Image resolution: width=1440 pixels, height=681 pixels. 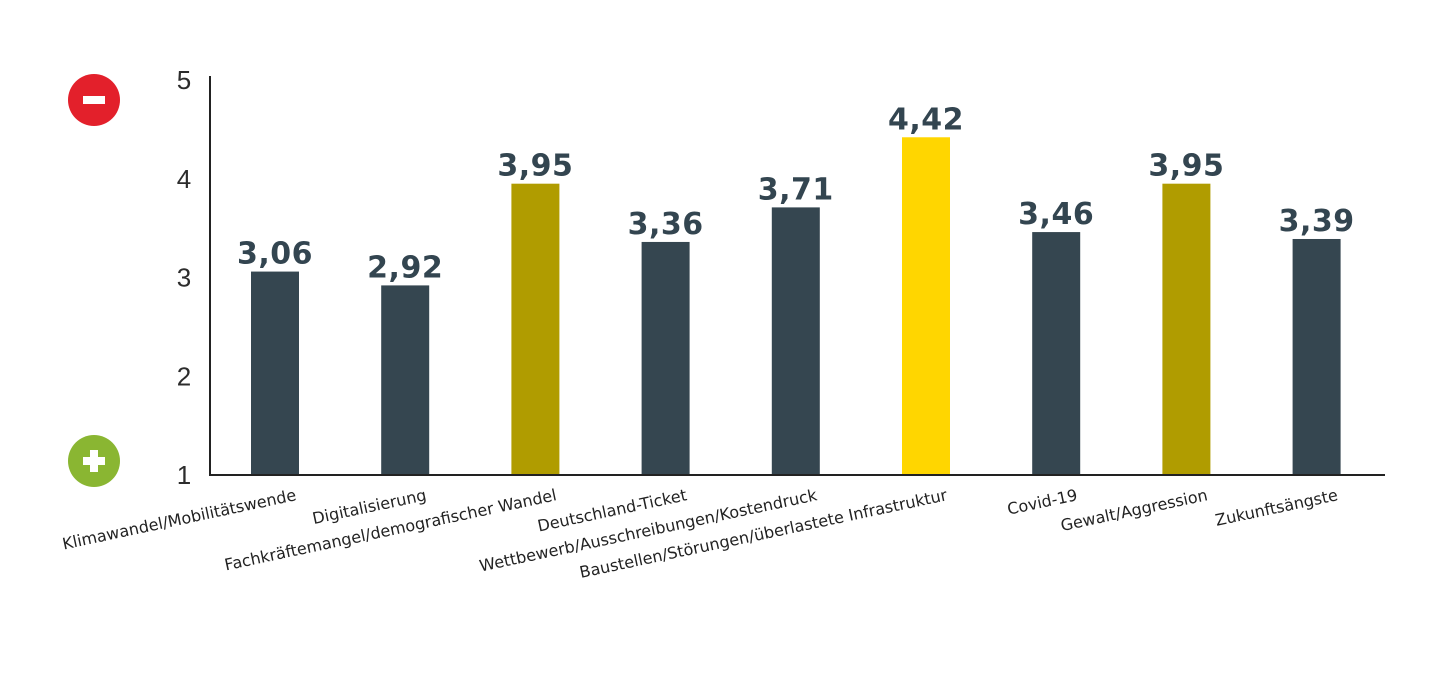 What do you see at coordinates (184, 80) in the screenshot?
I see `y-tick-label: 5` at bounding box center [184, 80].